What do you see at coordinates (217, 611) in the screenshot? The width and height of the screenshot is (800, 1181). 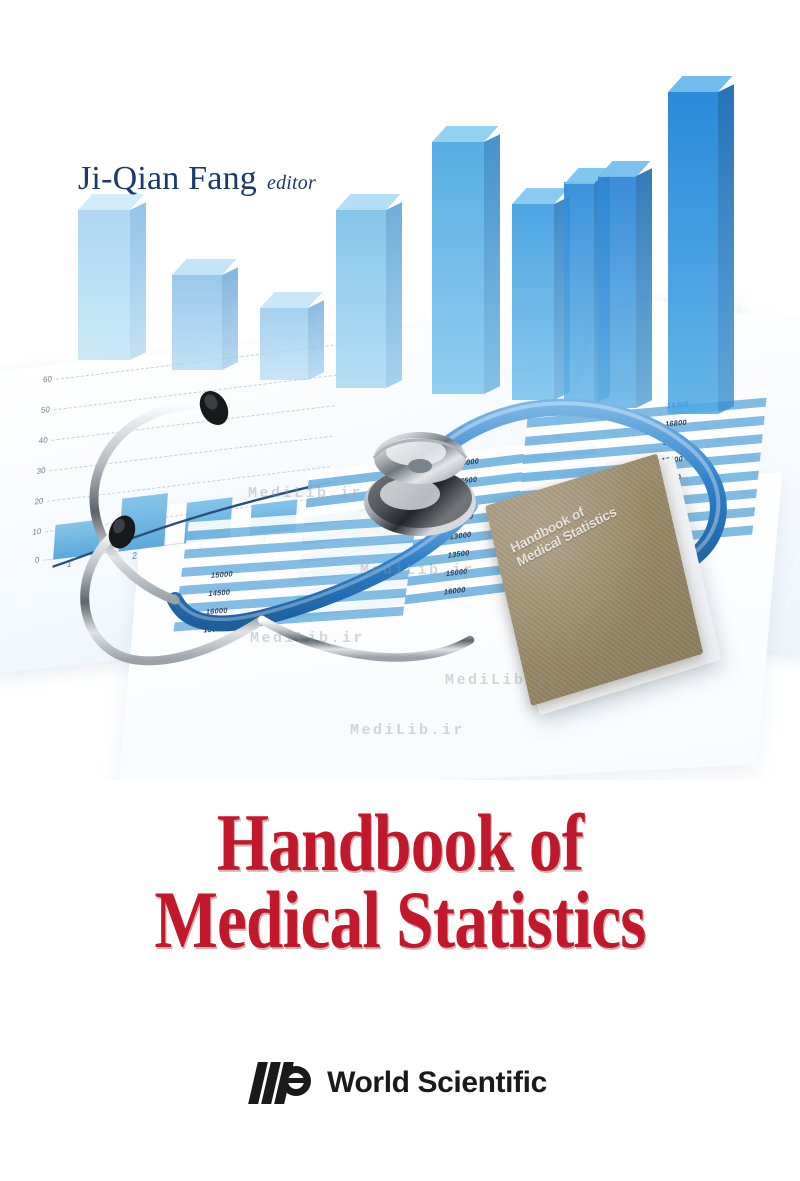 I see `table-cell: 16000` at bounding box center [217, 611].